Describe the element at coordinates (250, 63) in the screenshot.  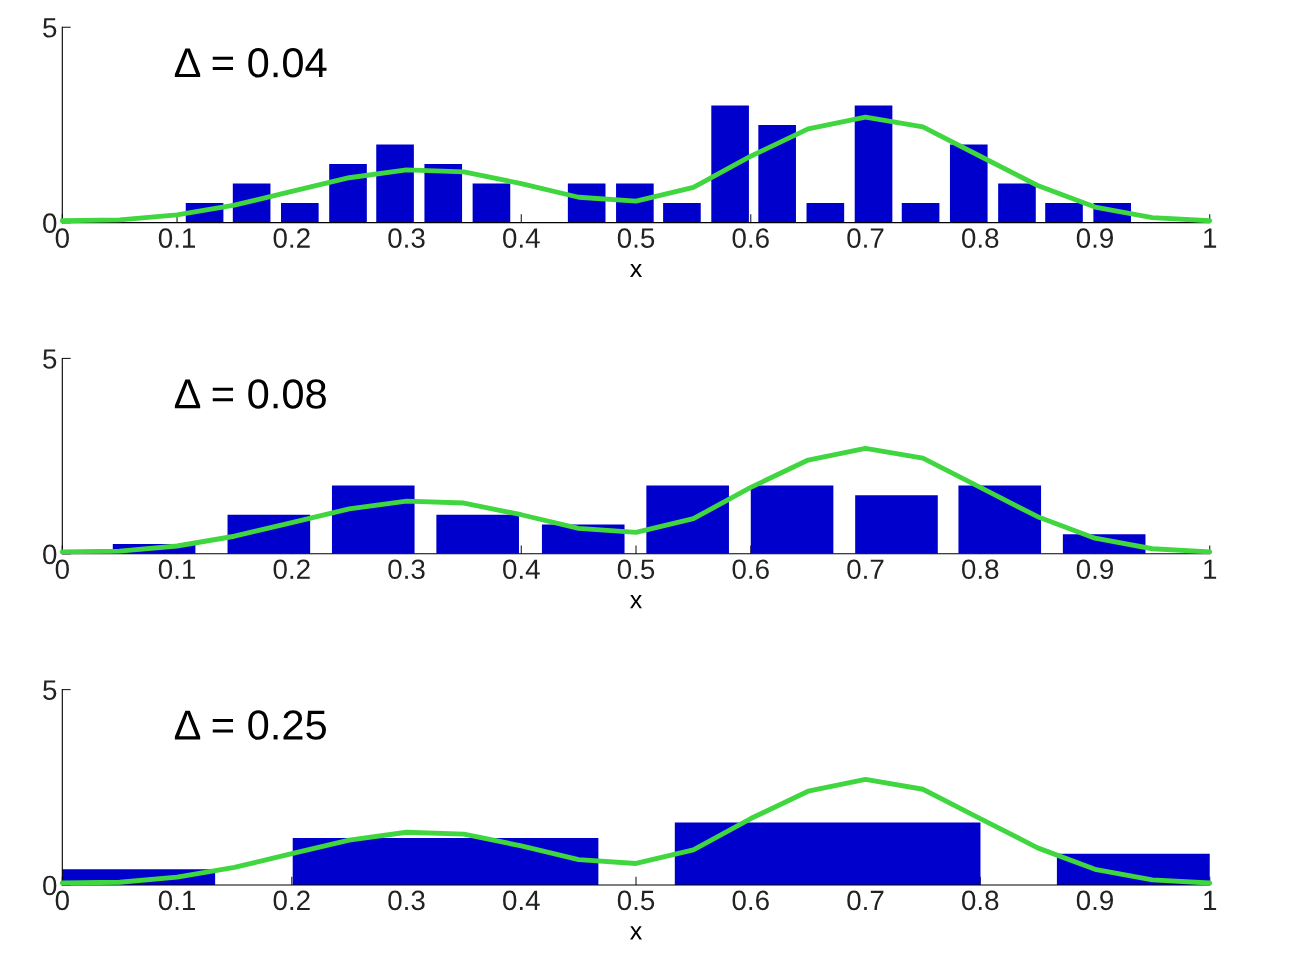
I see `annotation: Δ = 0.04` at that location.